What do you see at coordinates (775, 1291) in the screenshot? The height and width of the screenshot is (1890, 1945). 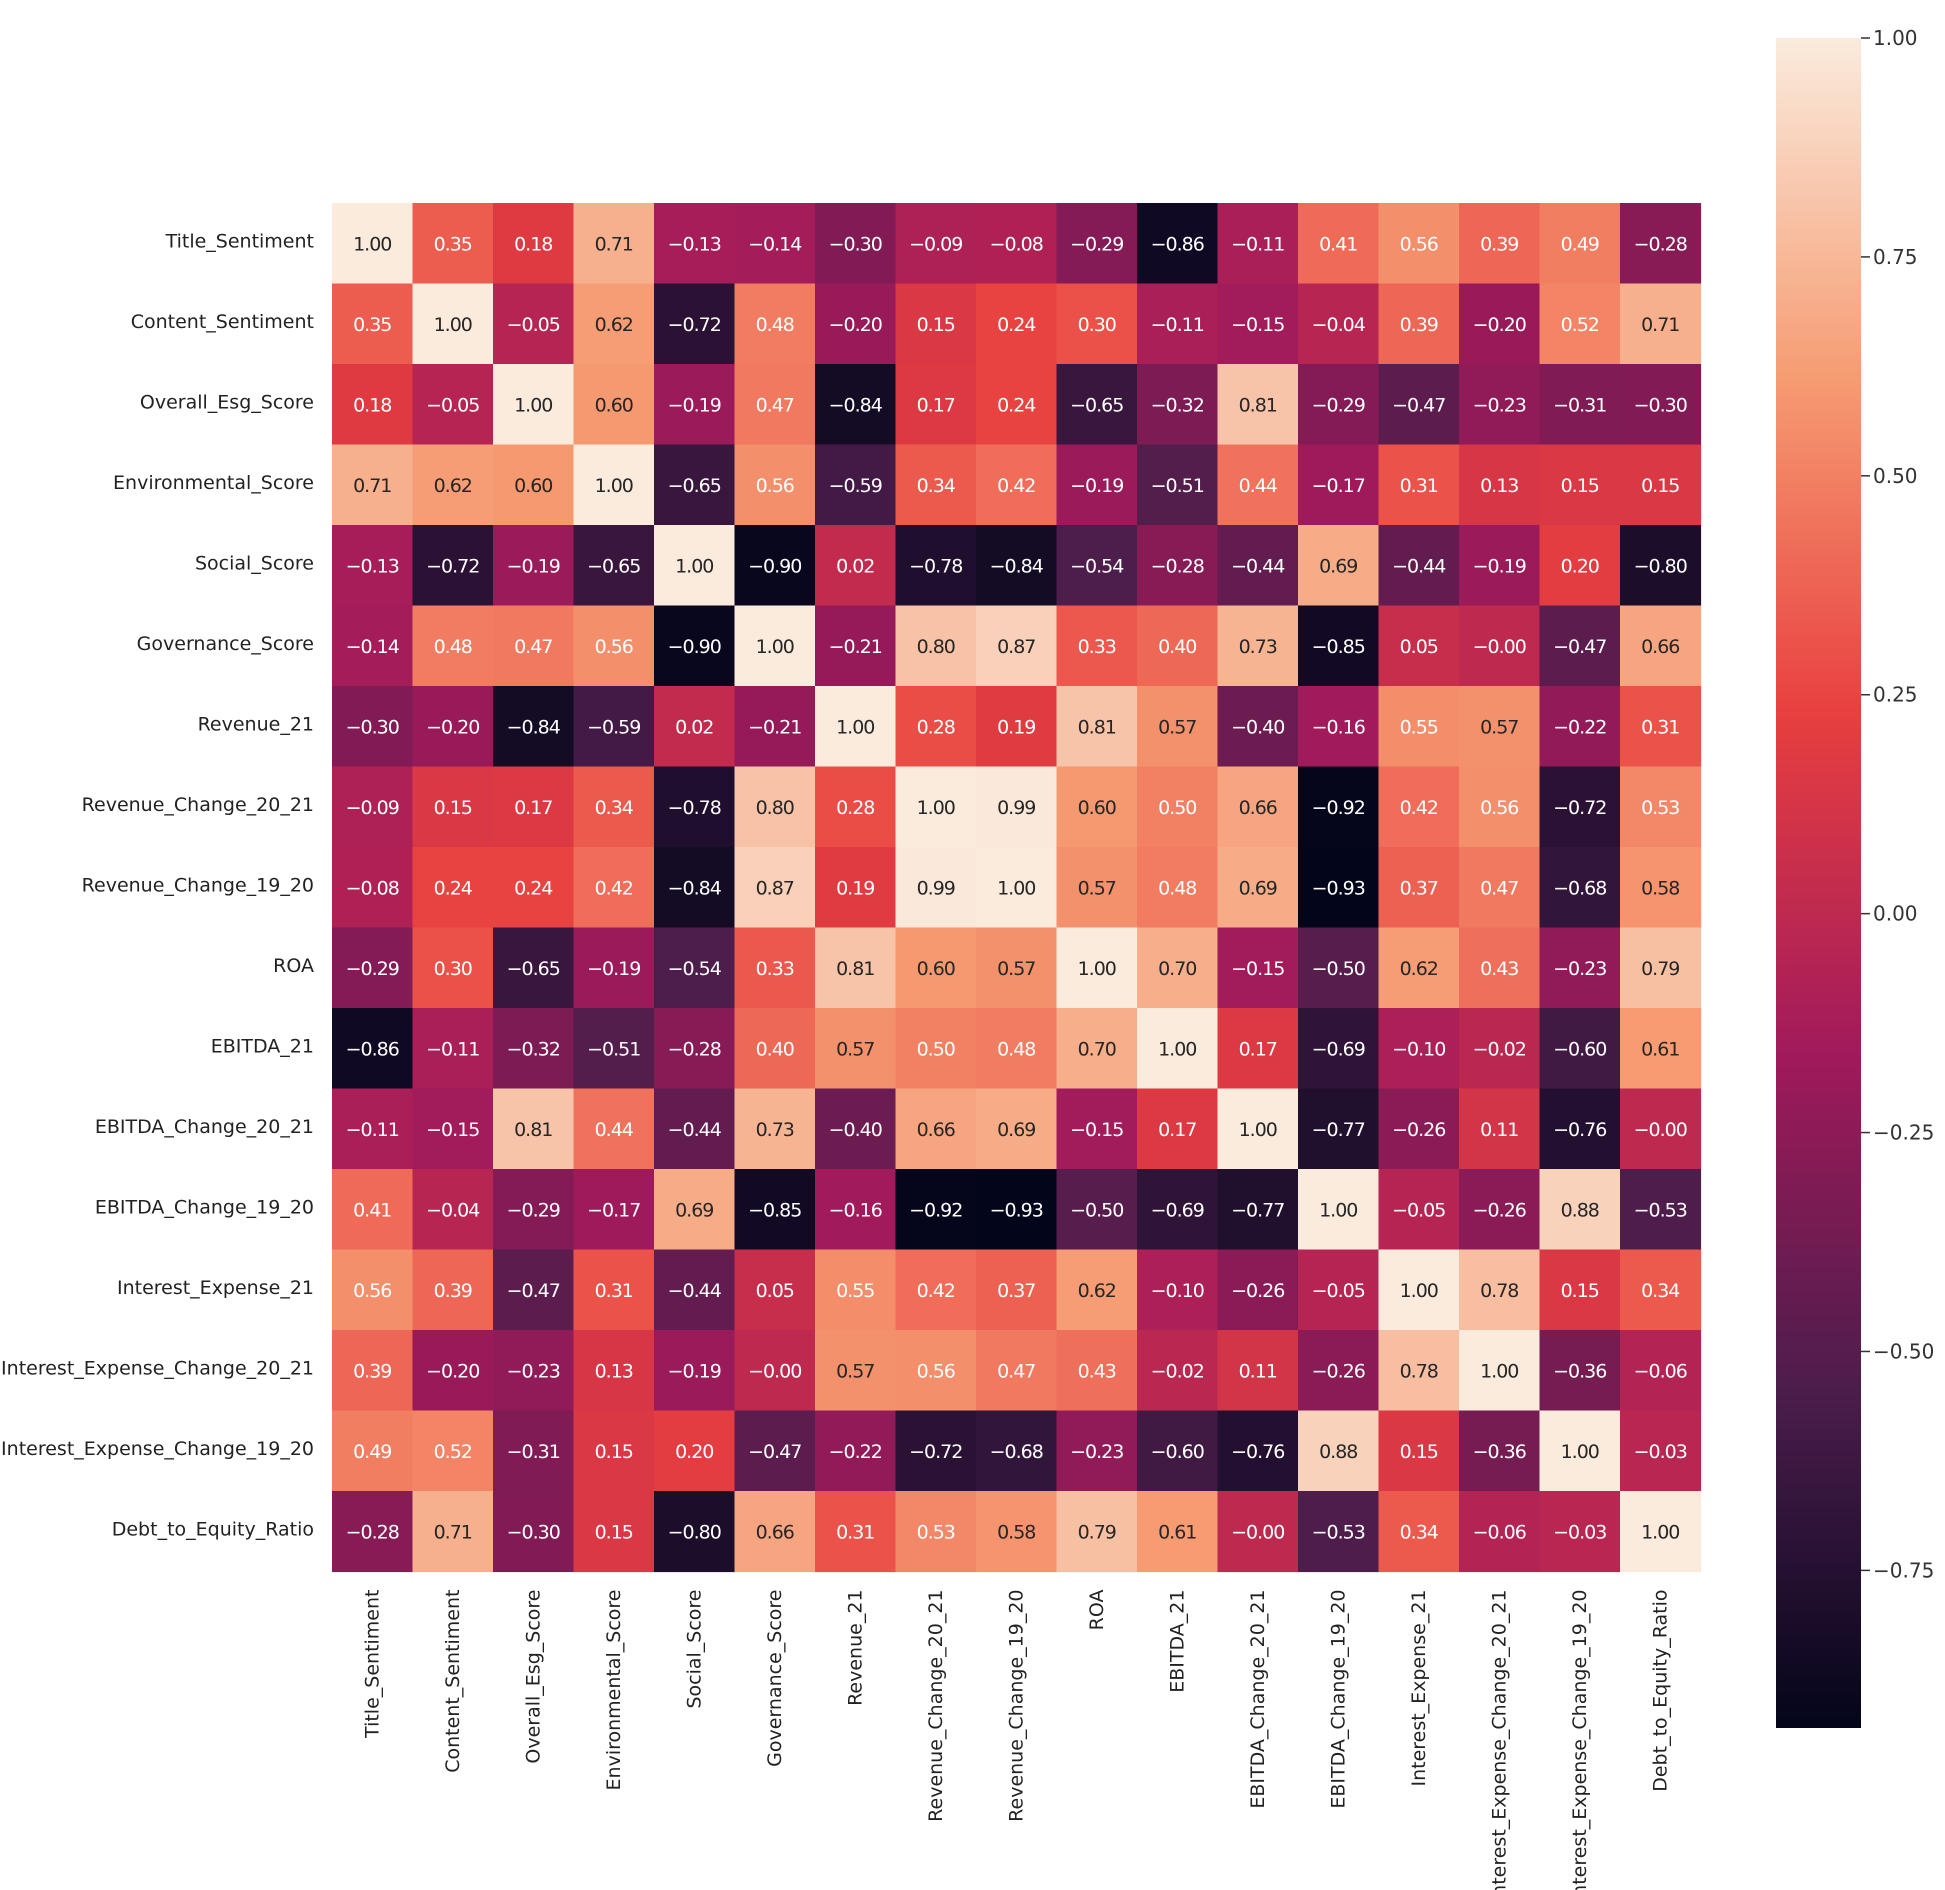 I see `heatmap-cell-value: 0.05` at bounding box center [775, 1291].